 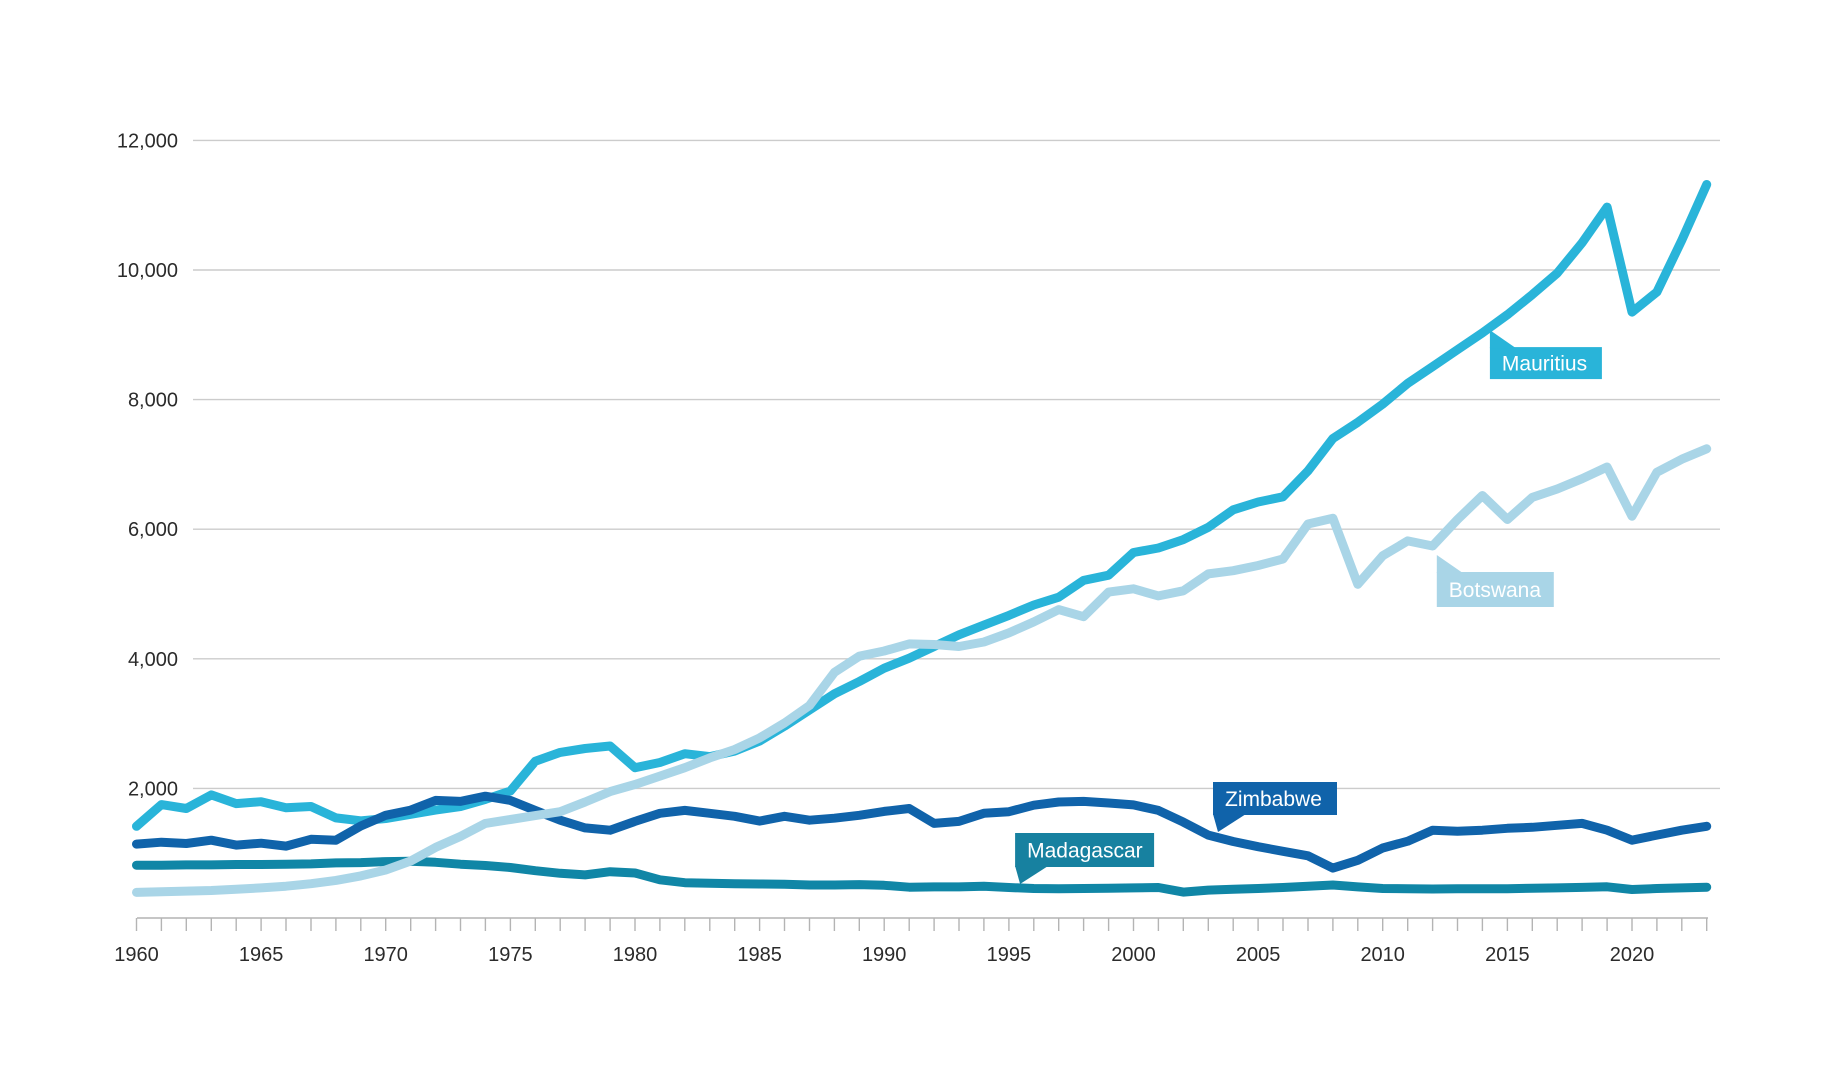 I want to click on y-tick-label: 12,000, so click(x=147, y=141).